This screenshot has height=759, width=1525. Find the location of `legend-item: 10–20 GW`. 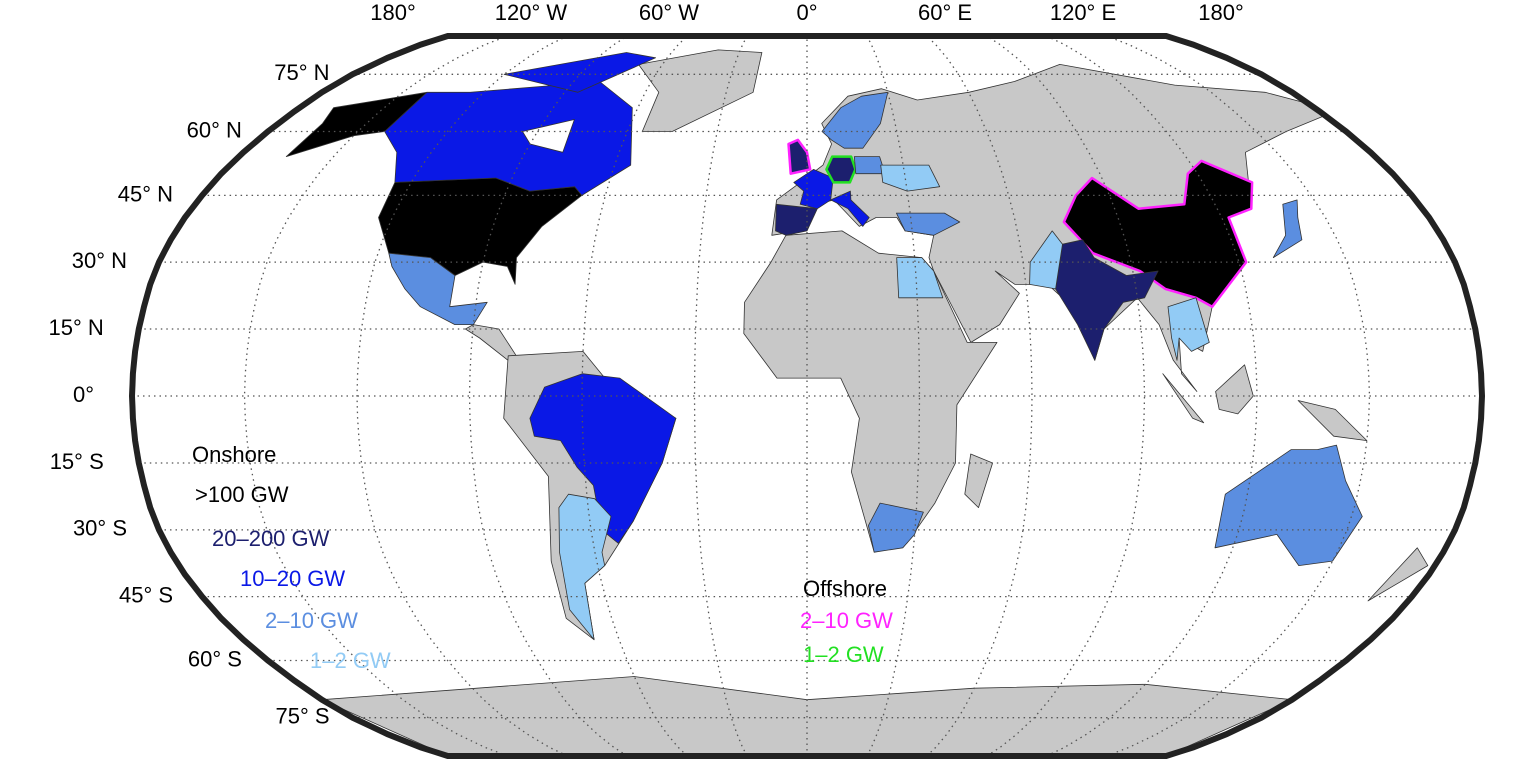

legend-item: 10–20 GW is located at coordinates (292, 578).